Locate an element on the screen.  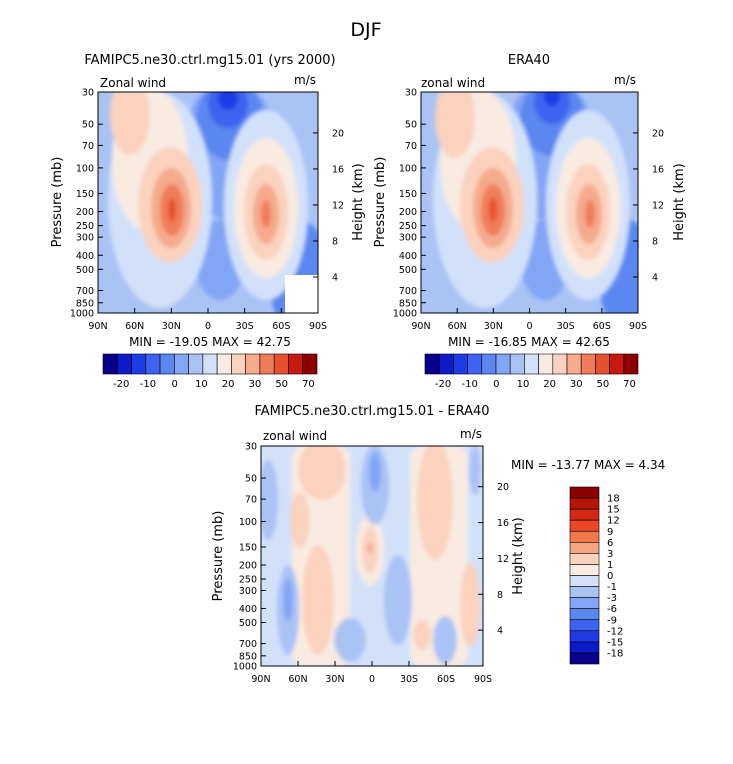
y2-tick-label: 8 is located at coordinates (335, 241).